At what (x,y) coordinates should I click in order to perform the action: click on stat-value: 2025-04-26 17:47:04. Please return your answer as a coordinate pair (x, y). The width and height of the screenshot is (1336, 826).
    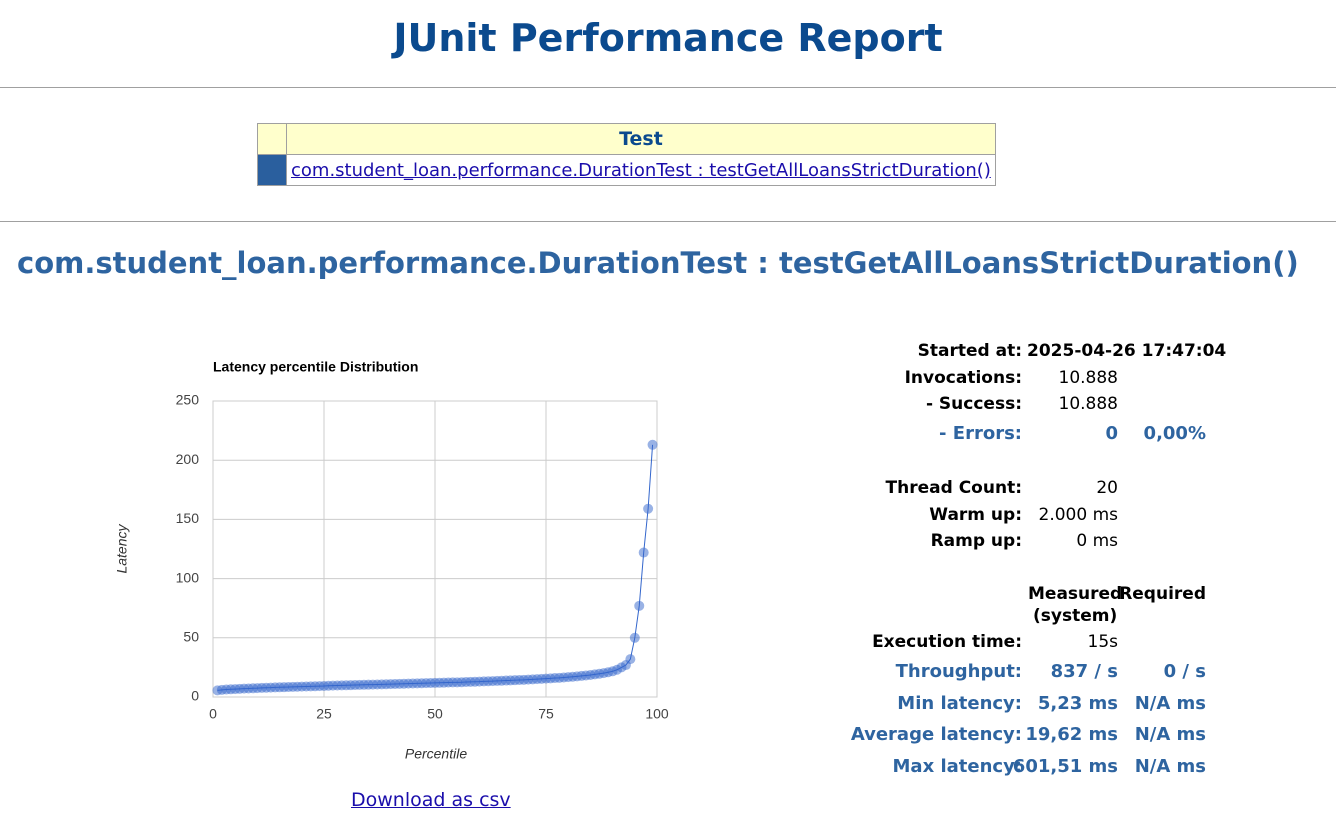
    Looking at the image, I should click on (1127, 351).